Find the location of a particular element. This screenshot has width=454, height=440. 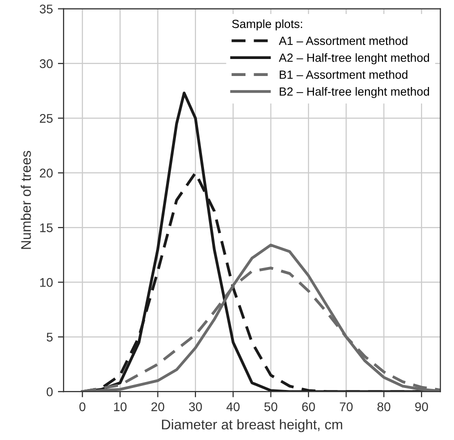

legend-label: B2 – Half-tree lenght method is located at coordinates (355, 92).